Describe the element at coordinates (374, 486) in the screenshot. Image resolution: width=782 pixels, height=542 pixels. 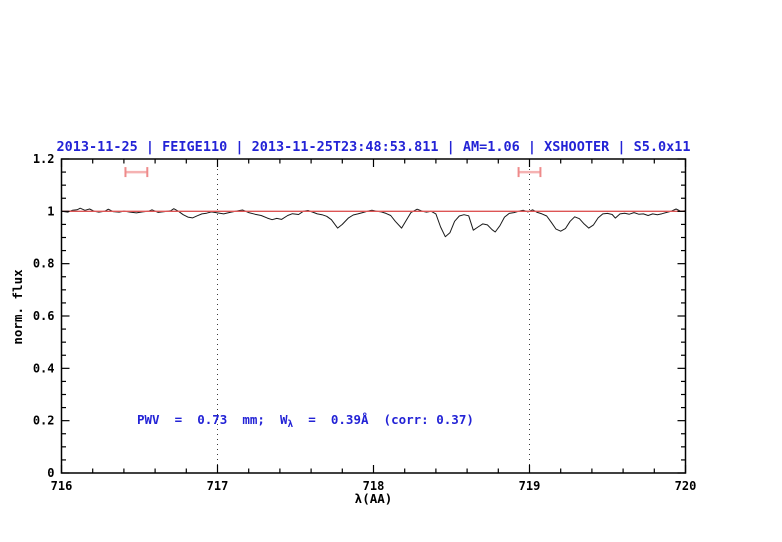
I see `x-tick-label: 718` at that location.